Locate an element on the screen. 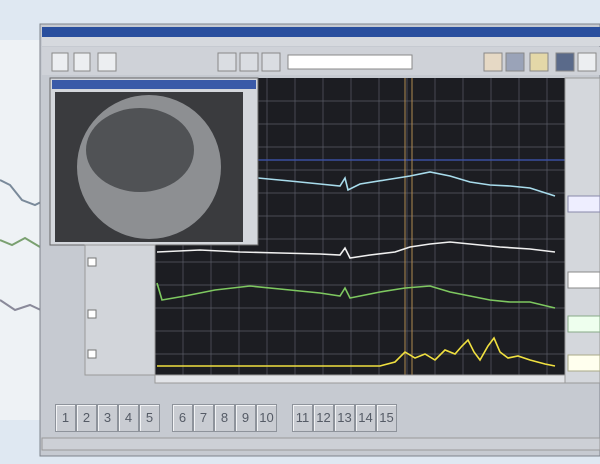 This screenshot has width=600, height=464. title-bar is located at coordinates (321, 32).